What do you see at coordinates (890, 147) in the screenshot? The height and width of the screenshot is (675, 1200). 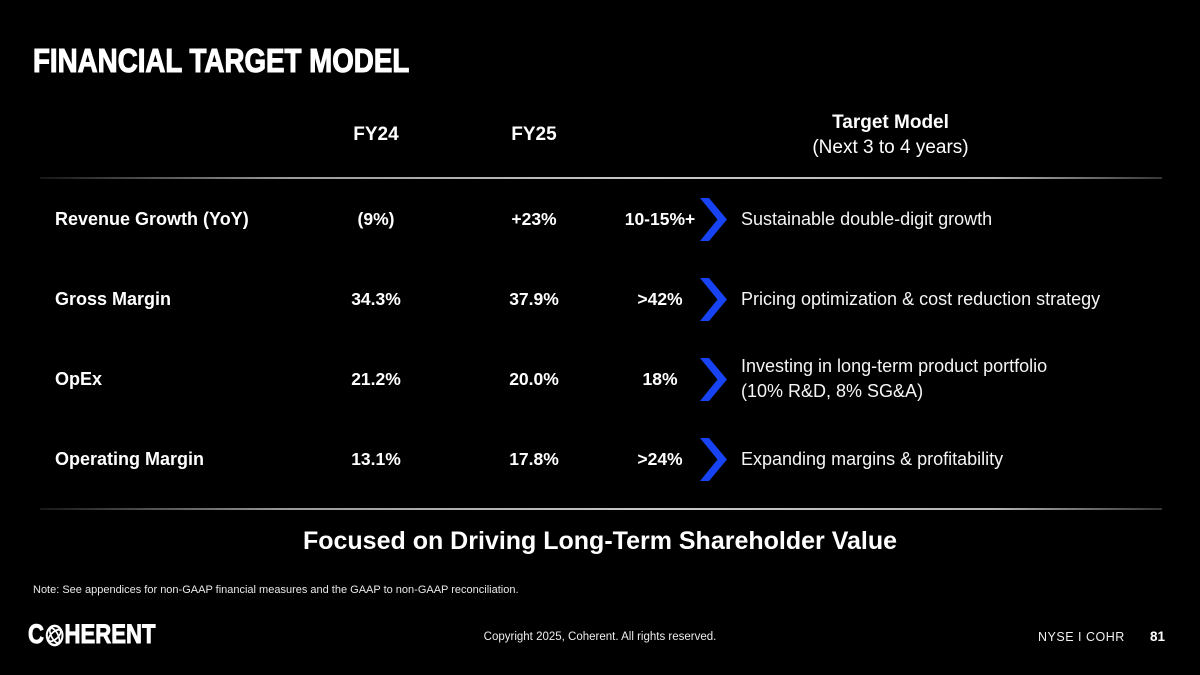 I see `target-model-sublabel: (Next 3 to 4 years)` at bounding box center [890, 147].